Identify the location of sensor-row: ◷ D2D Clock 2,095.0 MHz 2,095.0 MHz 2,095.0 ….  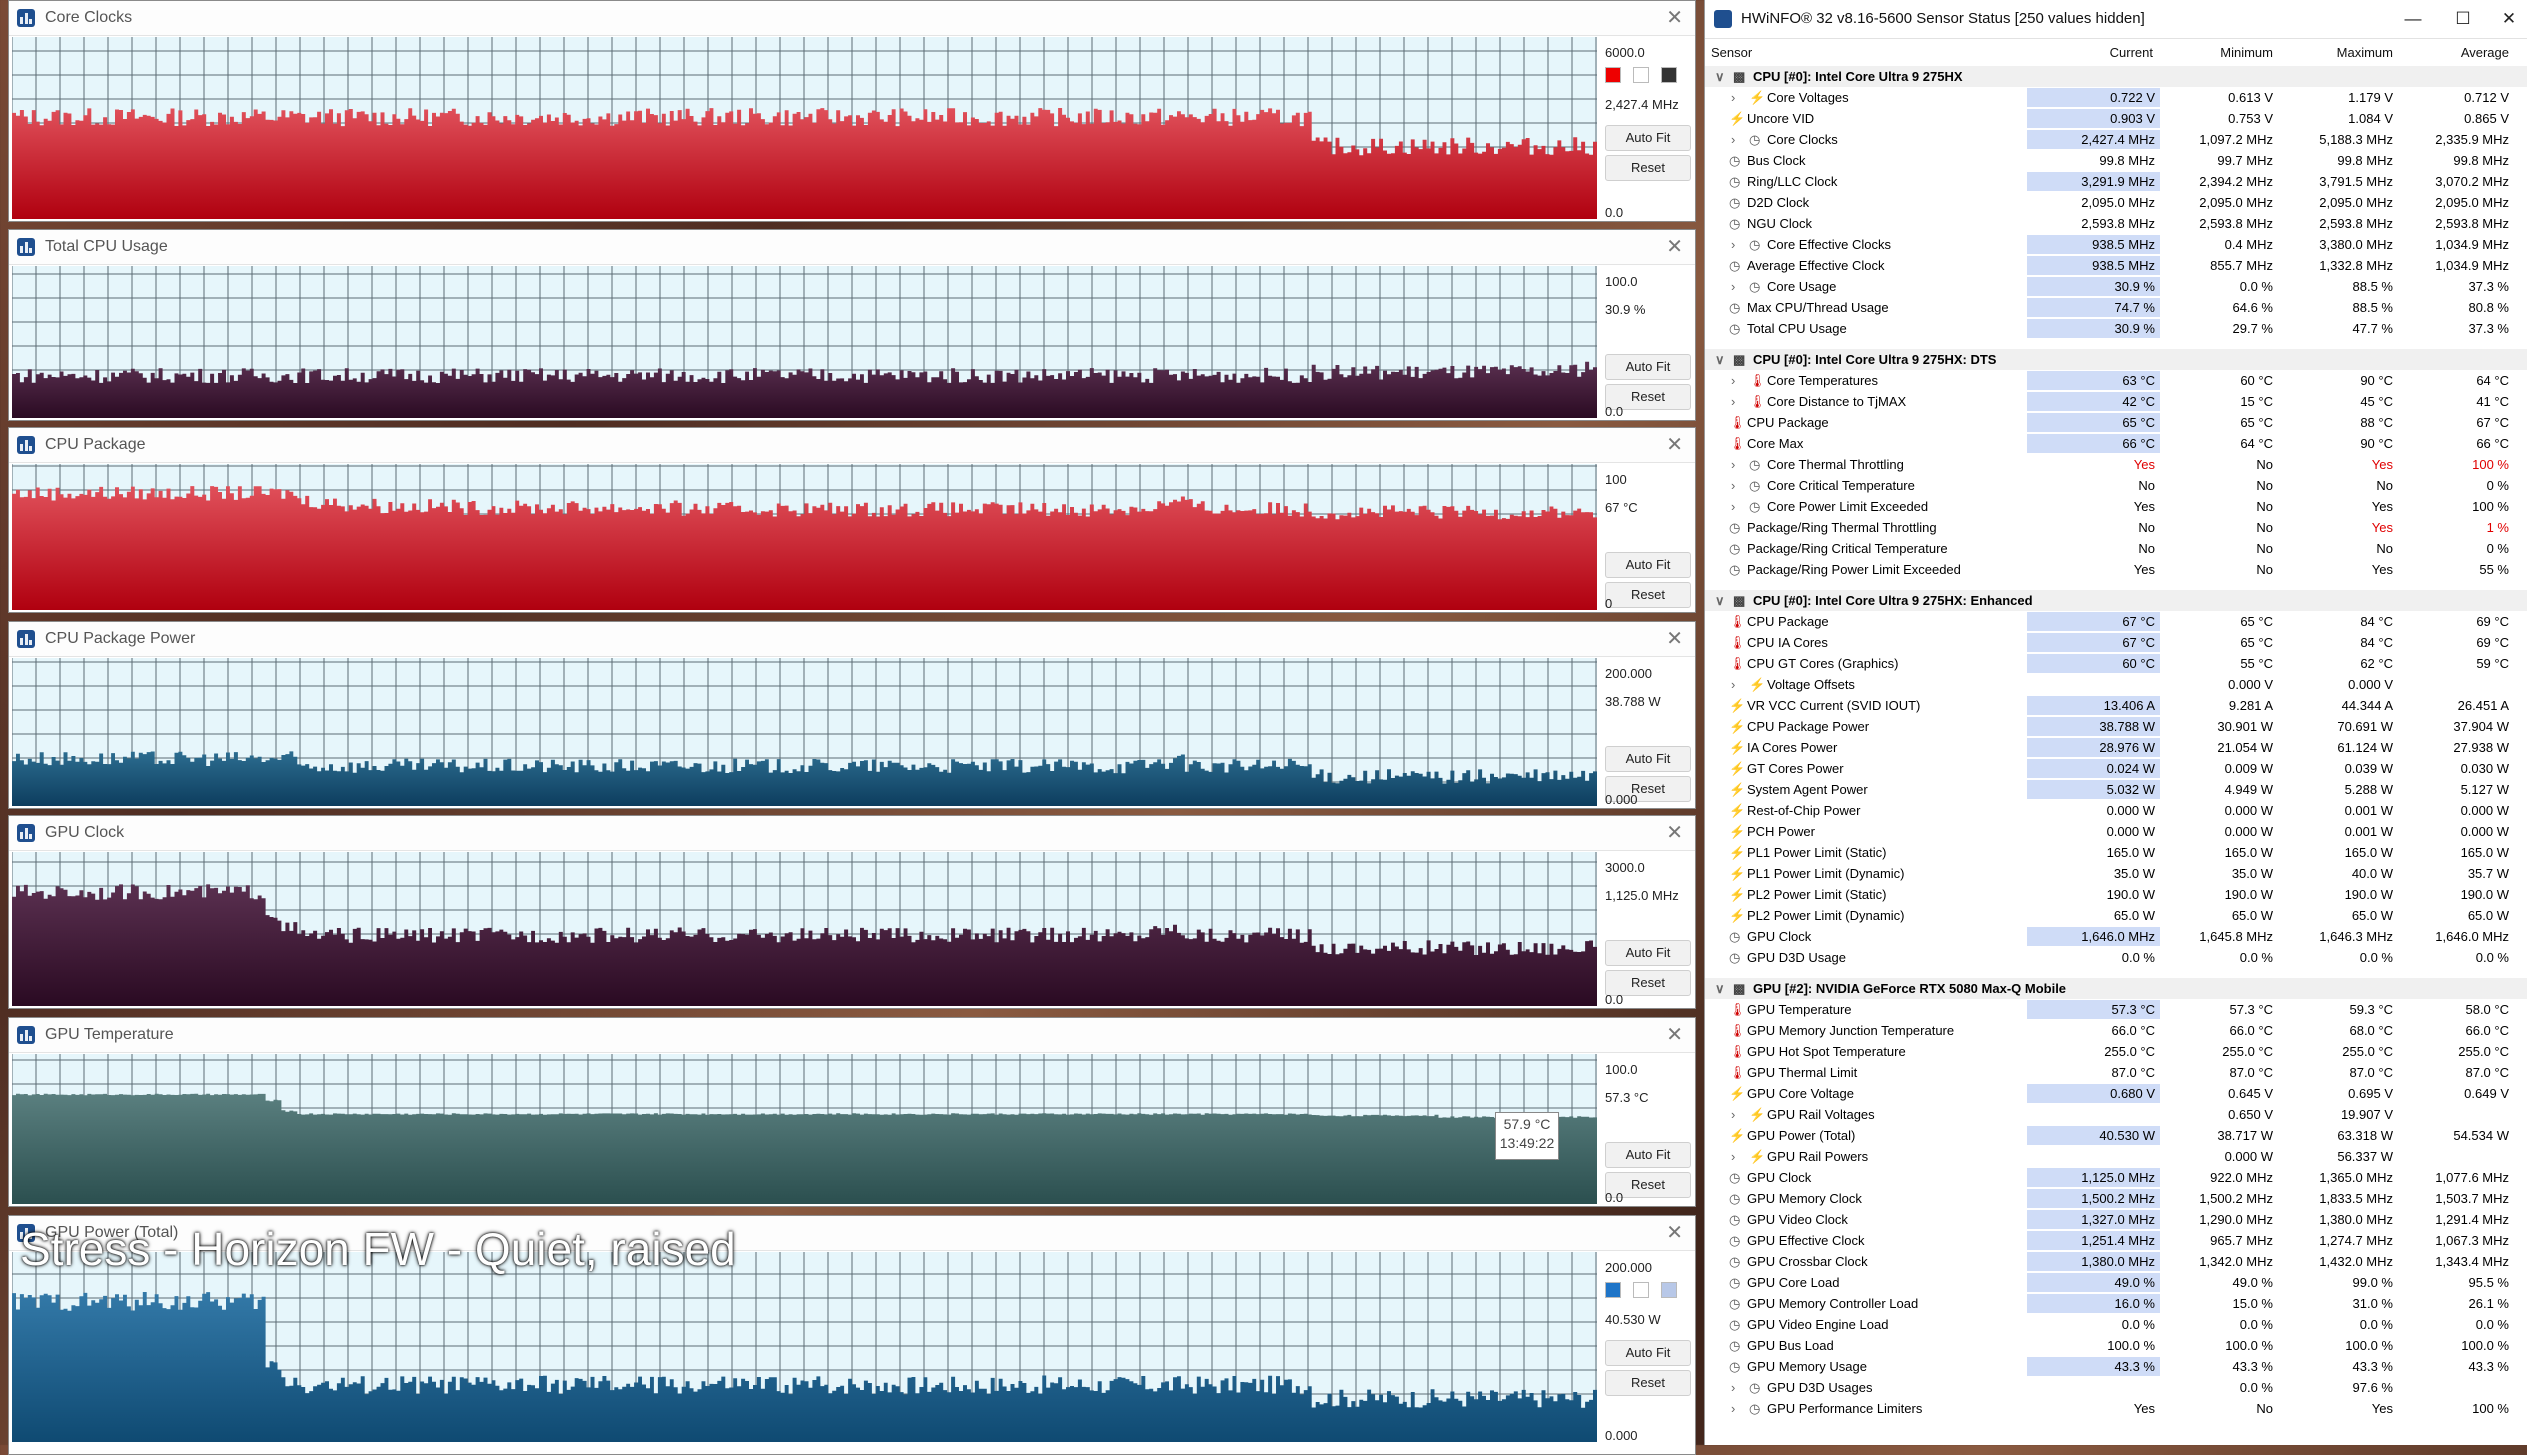
(2116, 202).